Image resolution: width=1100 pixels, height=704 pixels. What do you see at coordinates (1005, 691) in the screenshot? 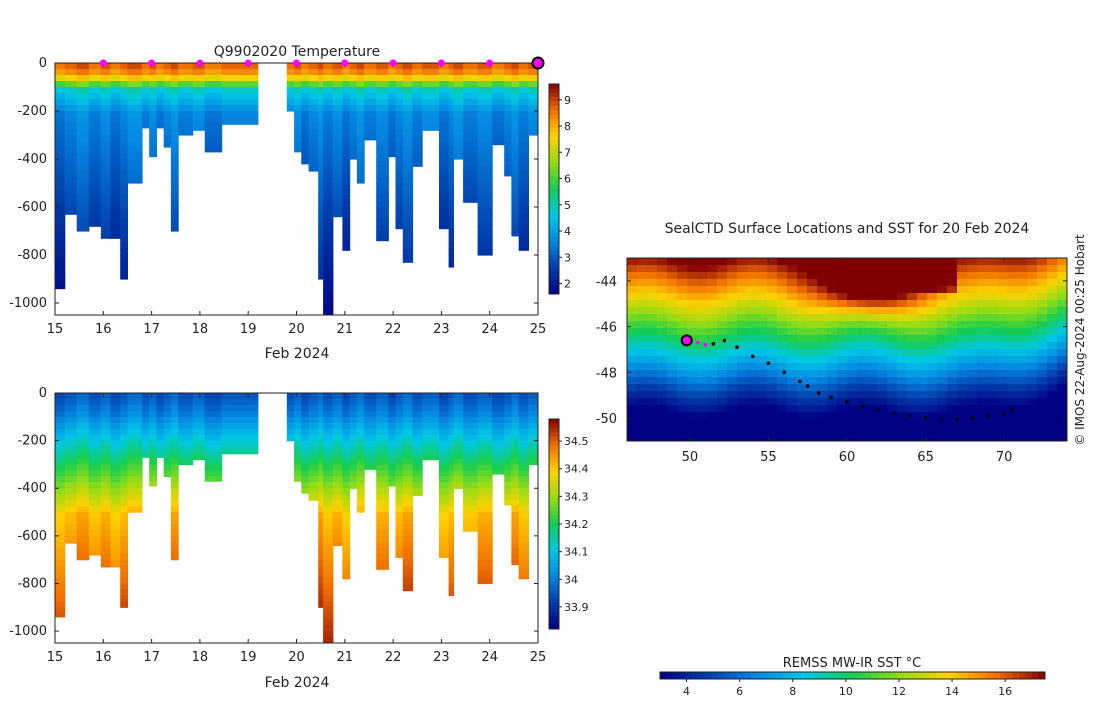
I see `colorbar-tick-label: 16` at bounding box center [1005, 691].